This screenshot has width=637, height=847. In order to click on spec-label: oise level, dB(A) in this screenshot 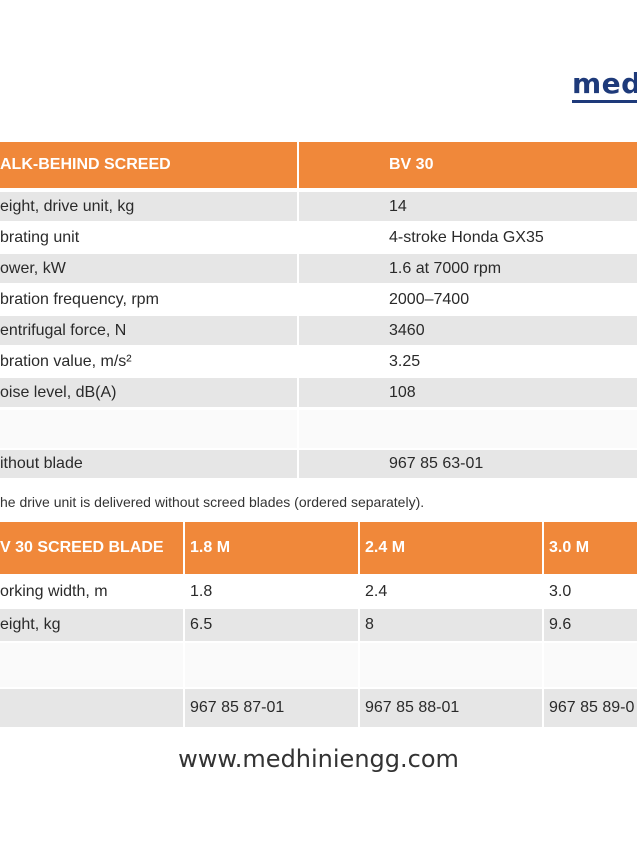, I will do `click(148, 392)`.